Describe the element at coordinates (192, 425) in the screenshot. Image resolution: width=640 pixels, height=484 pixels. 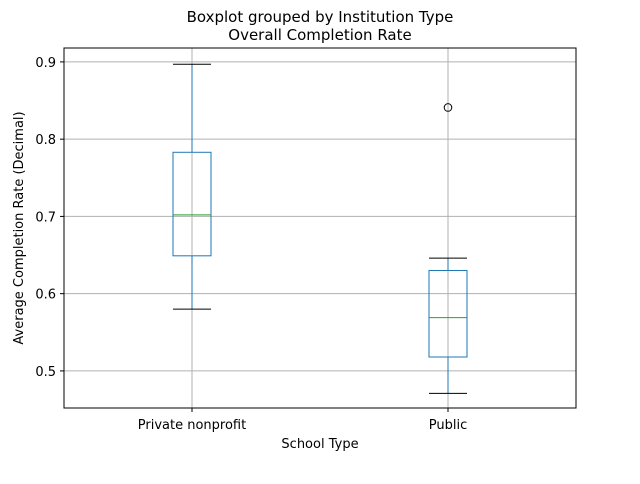
I see `x-tick-label: Private nonprofit` at that location.